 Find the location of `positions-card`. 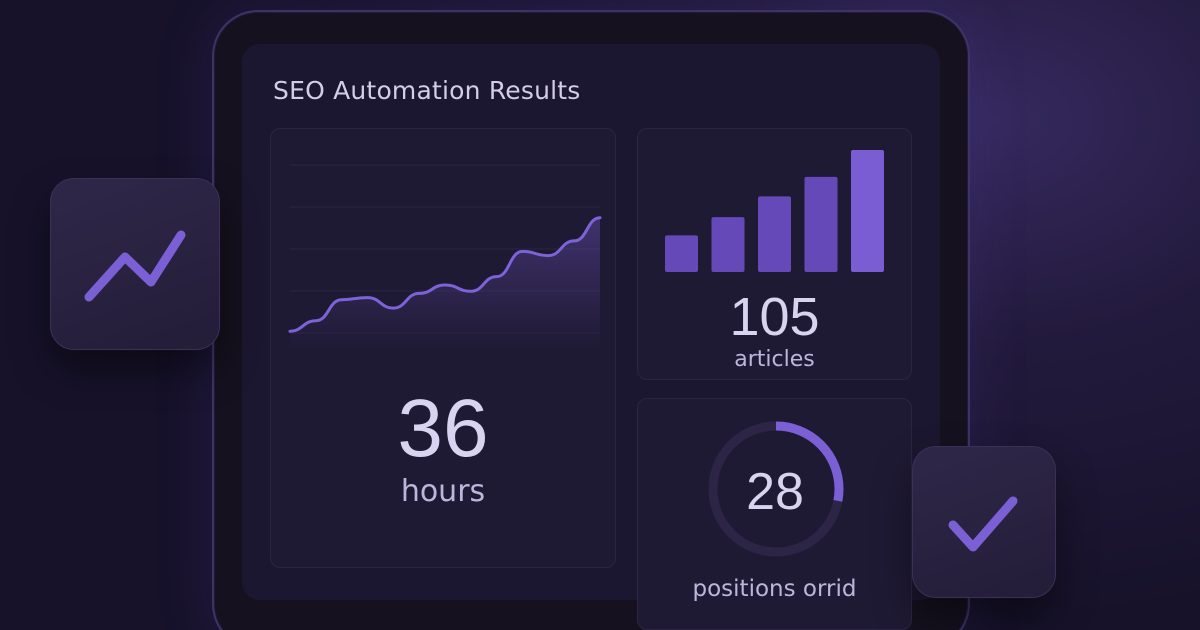

positions-card is located at coordinates (774, 514).